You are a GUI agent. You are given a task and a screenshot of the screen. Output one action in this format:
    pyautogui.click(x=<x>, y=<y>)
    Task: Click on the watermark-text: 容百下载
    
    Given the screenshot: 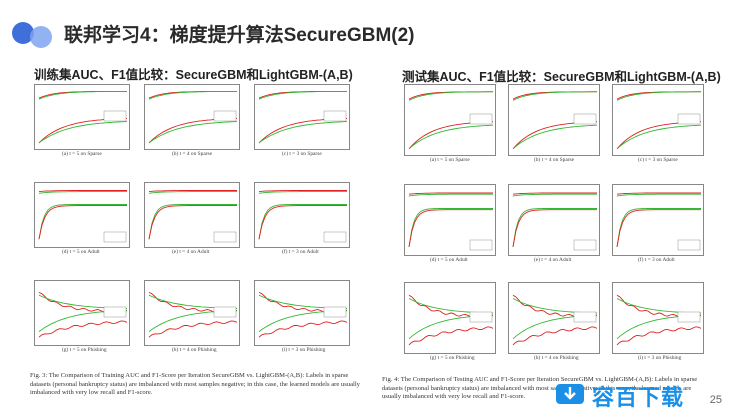 What is the action you would take?
    pyautogui.click(x=638, y=398)
    